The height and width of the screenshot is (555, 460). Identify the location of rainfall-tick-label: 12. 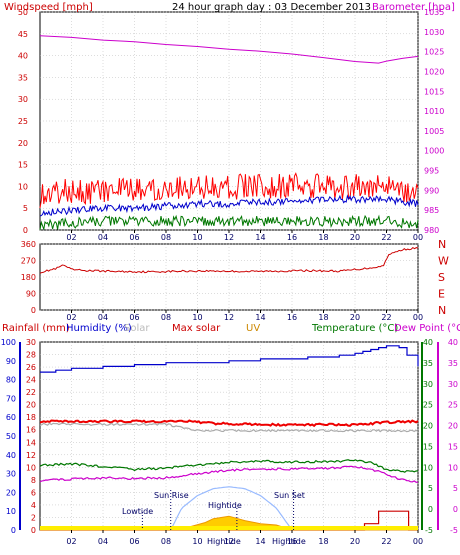
(31, 455).